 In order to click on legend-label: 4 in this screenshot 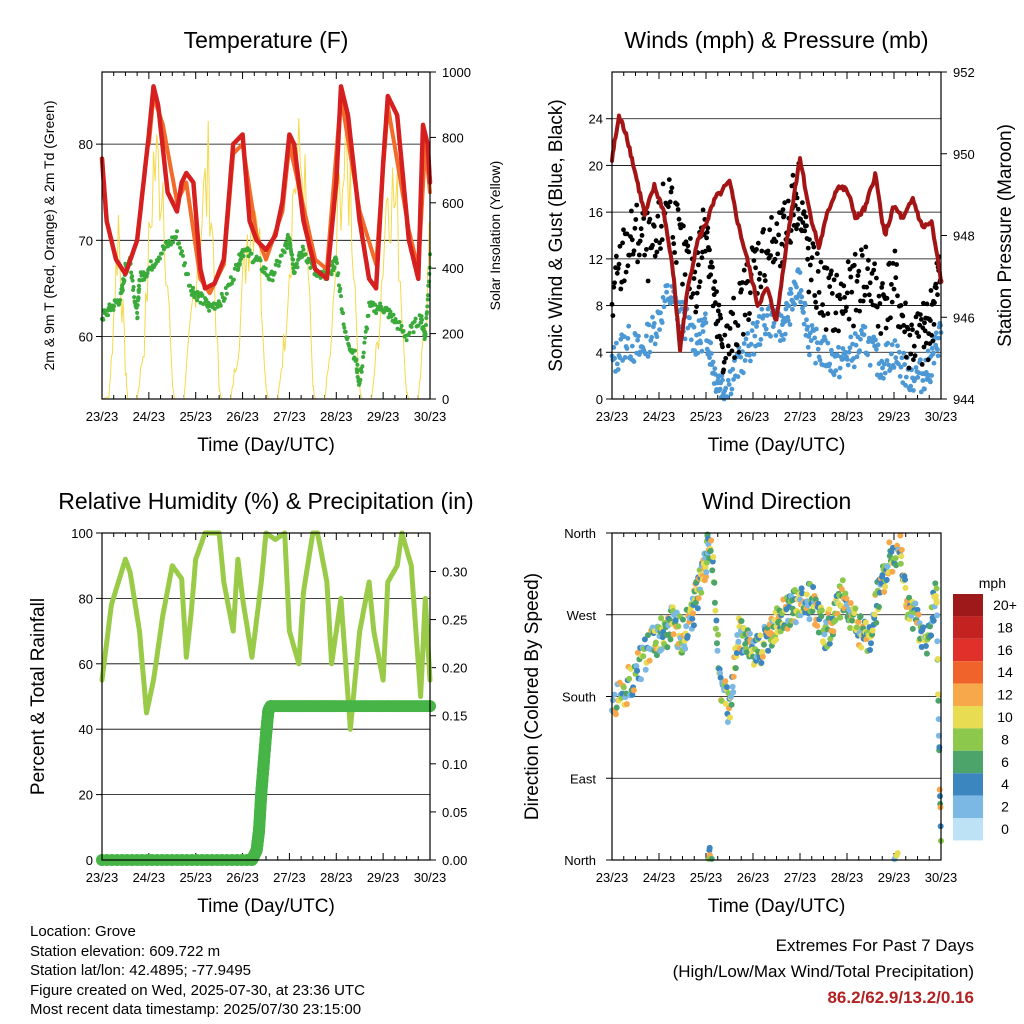, I will do `click(1005, 784)`.